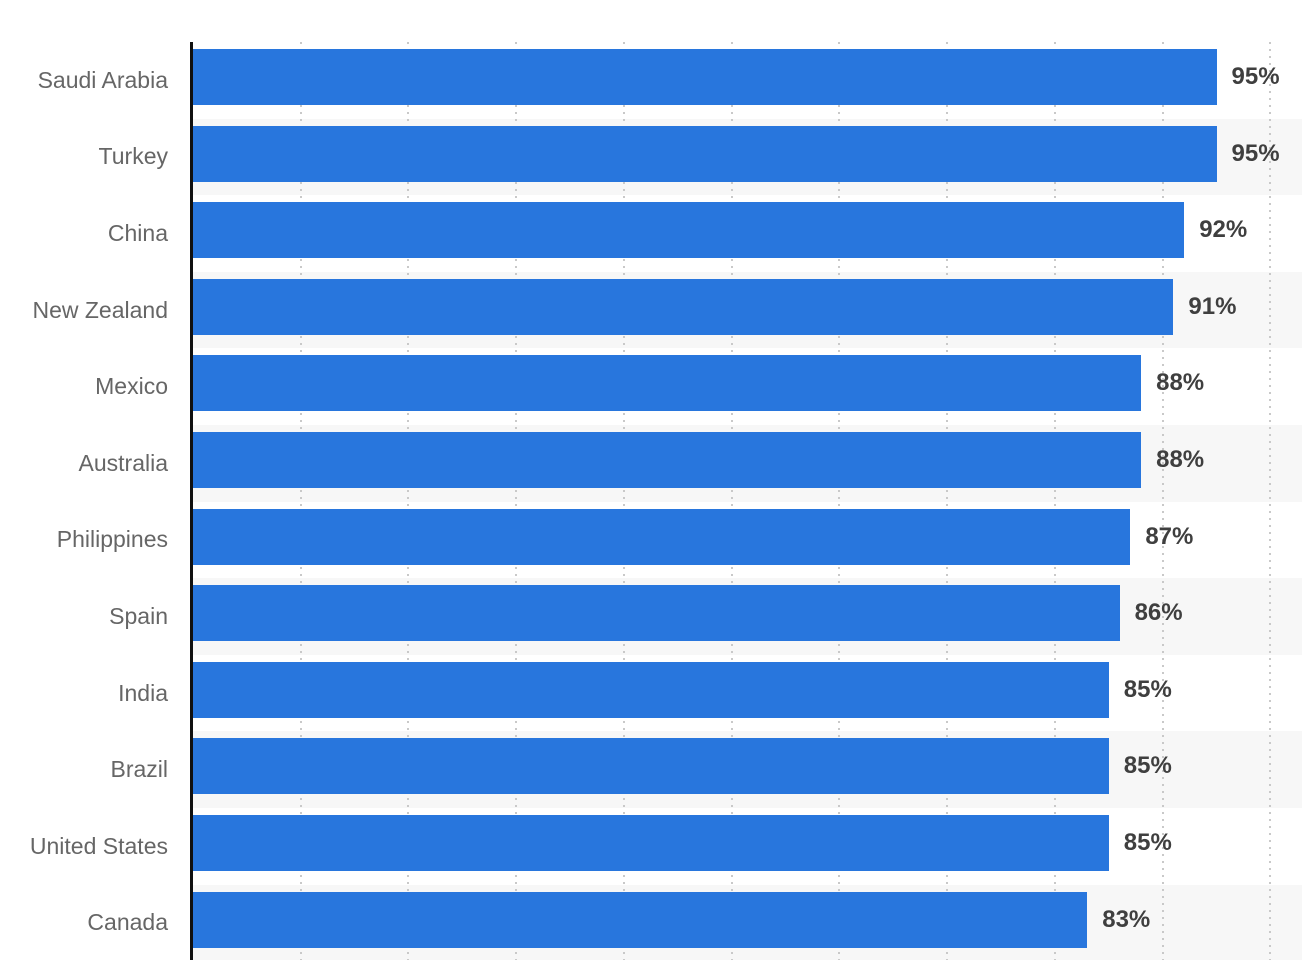 This screenshot has height=960, width=1302. Describe the element at coordinates (123, 462) in the screenshot. I see `category-label: Australia` at that location.